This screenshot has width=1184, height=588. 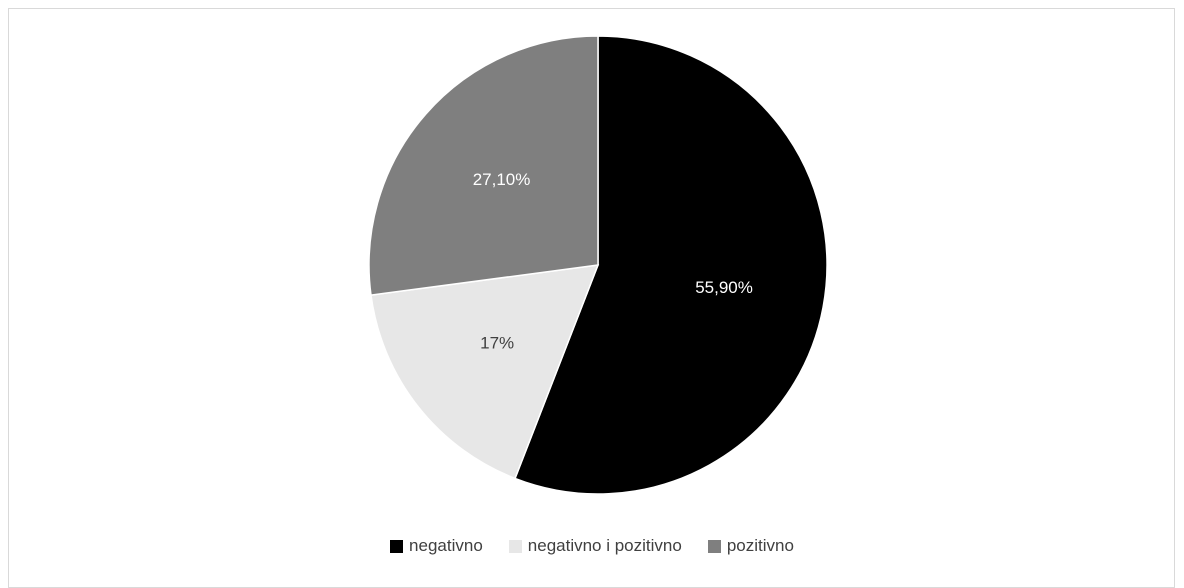 I want to click on legend-label-negativno-i-pozitivno: negativno i pozitivno, so click(x=604, y=545).